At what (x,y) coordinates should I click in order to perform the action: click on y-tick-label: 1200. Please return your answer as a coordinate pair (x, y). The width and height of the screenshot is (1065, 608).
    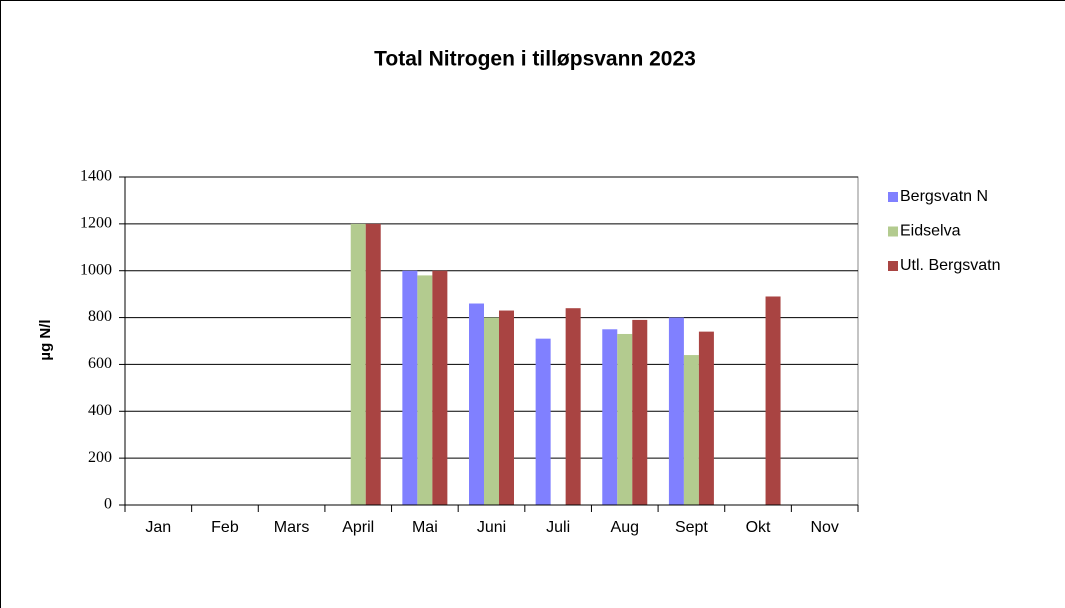
    Looking at the image, I should click on (96, 223).